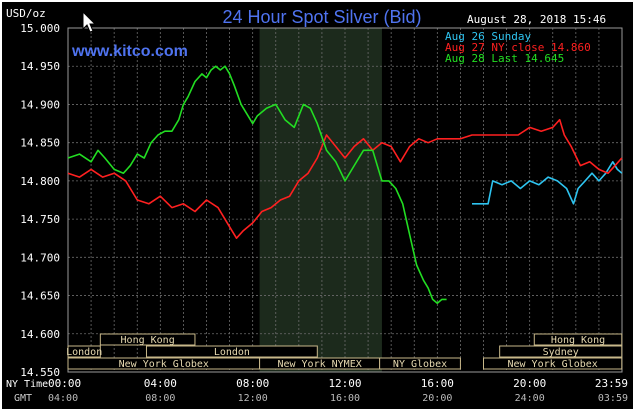 This screenshot has width=635, height=411. I want to click on watermark-site: www.kitco.com, so click(129, 51).